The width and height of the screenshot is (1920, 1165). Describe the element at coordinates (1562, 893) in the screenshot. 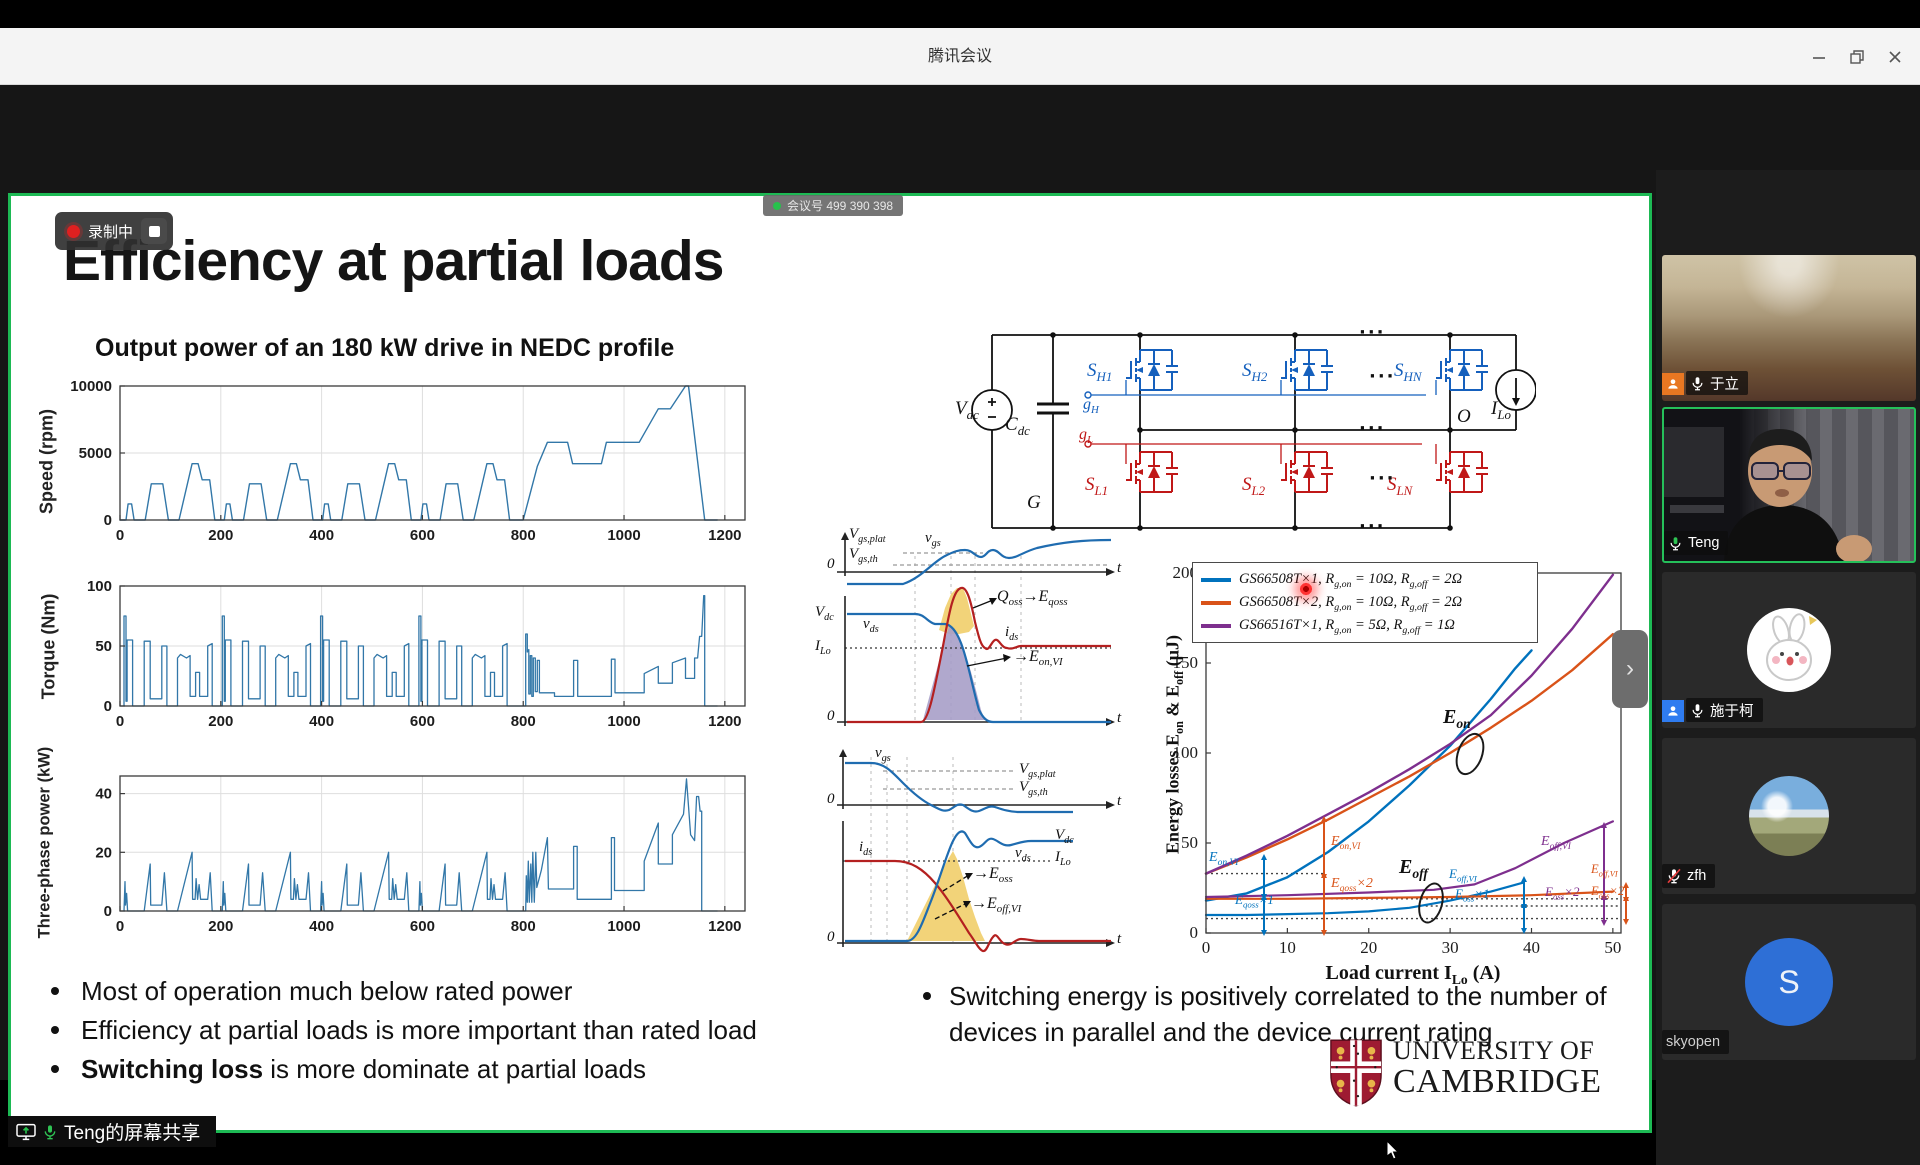

I see `annotation-eoss-x2-purple: Eoss×2` at that location.